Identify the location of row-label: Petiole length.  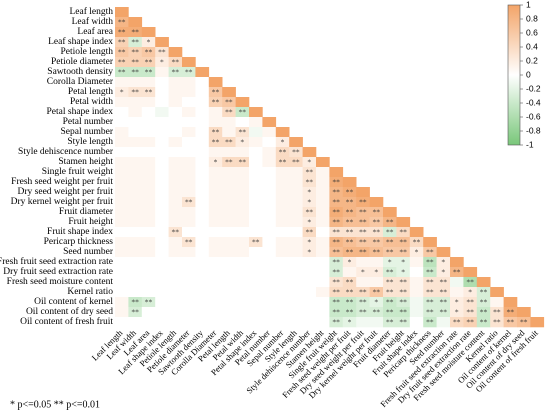
(86, 52).